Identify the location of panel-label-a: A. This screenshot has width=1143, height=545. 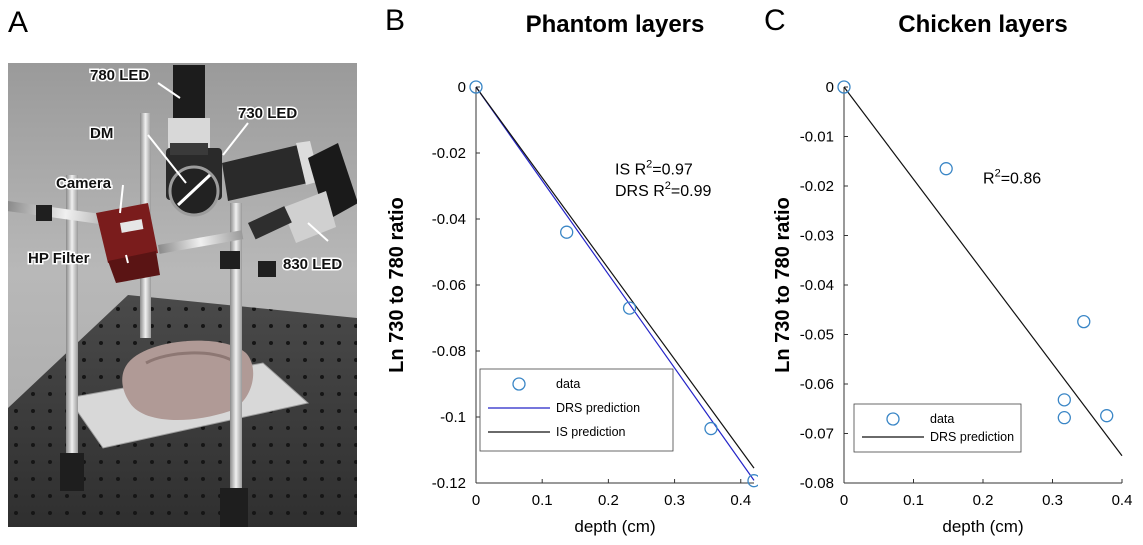
(18, 22).